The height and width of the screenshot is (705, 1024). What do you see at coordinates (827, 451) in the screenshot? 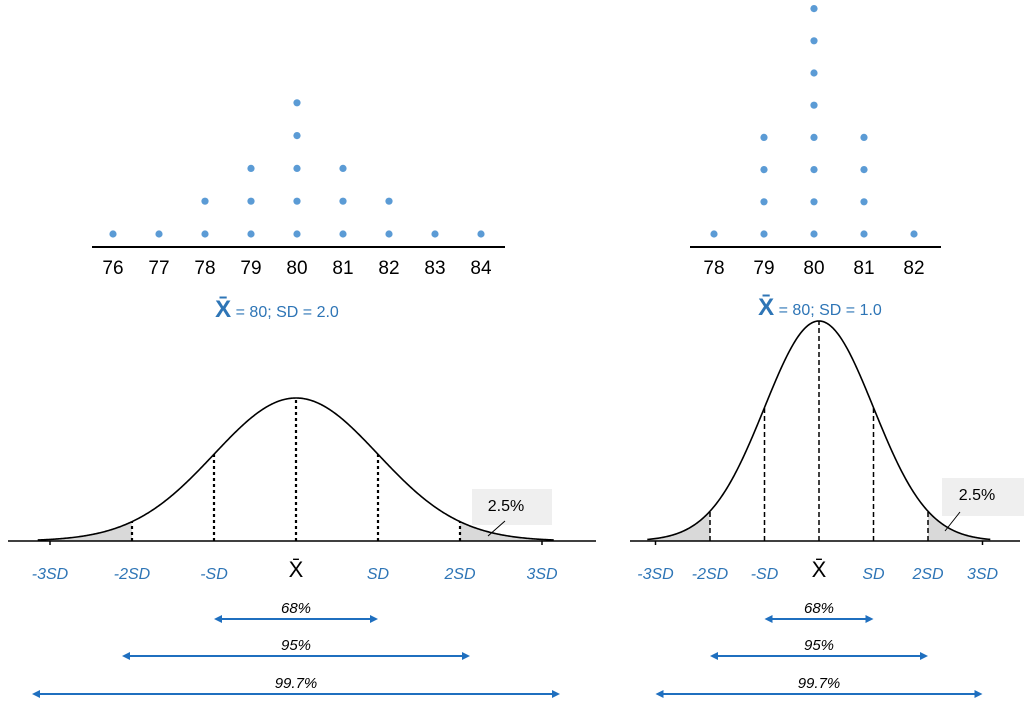
I see `normal-curve-right: -3SD -2SD -SD X̄ SD 2SD 3SD 2.5%` at bounding box center [827, 451].